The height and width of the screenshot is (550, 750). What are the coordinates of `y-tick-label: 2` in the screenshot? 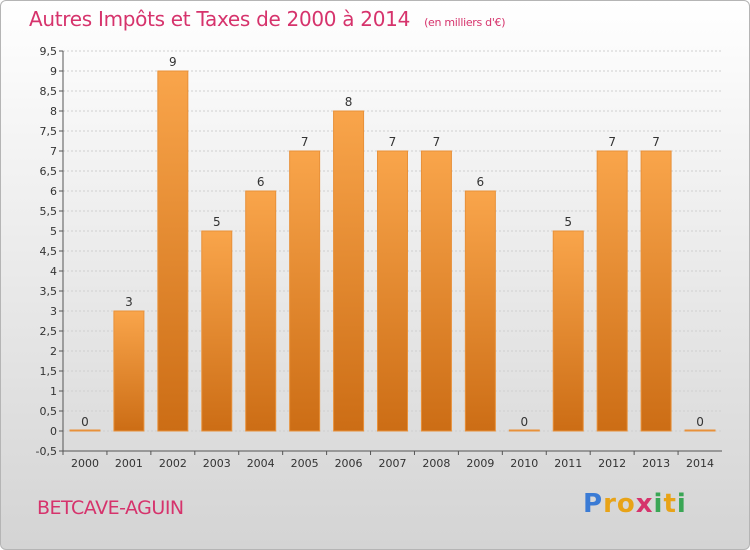 It's located at (53, 351).